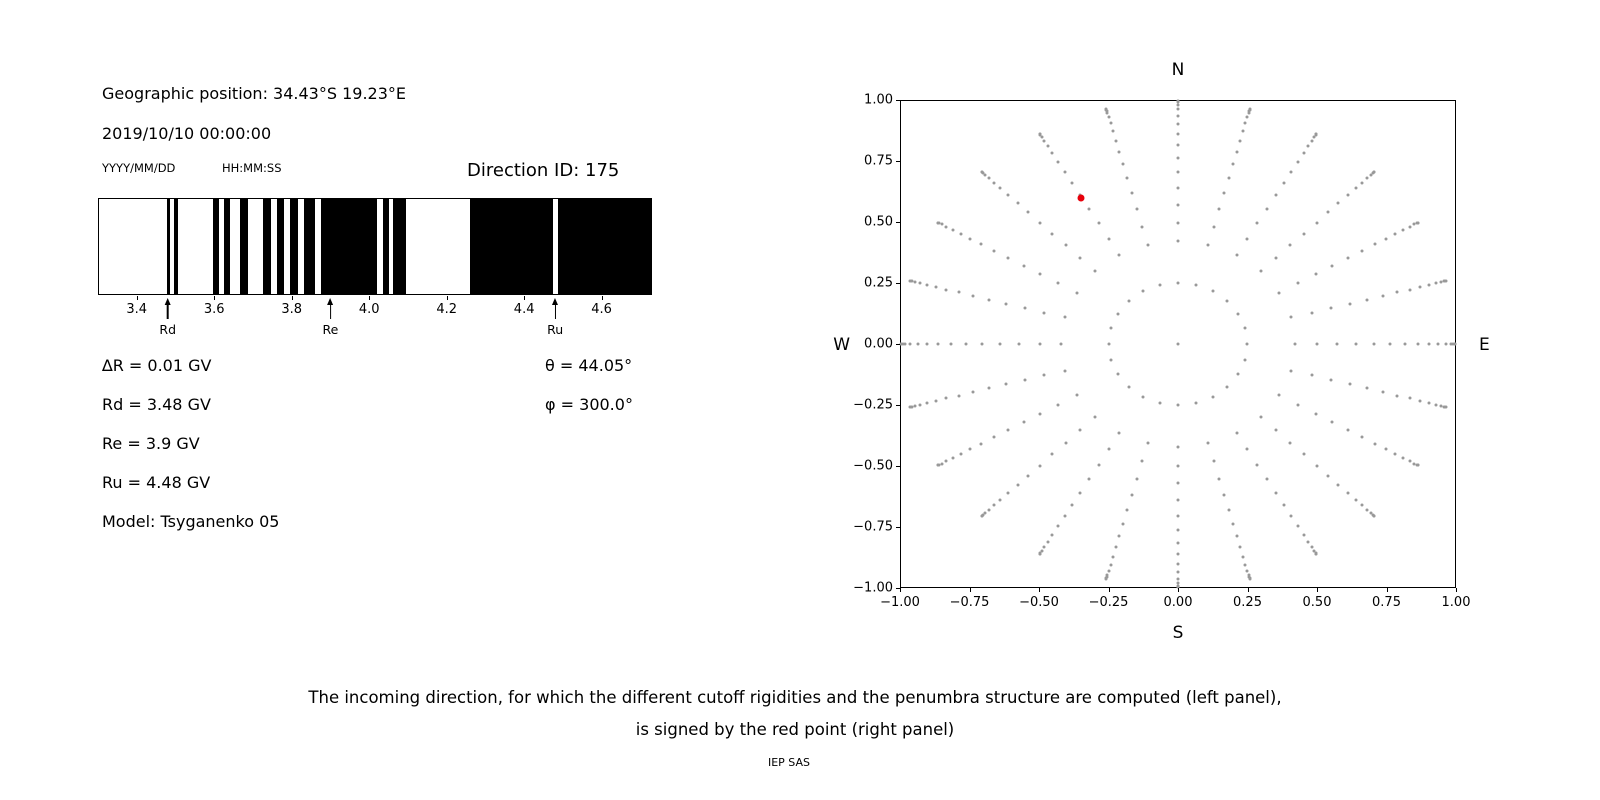 The image size is (1600, 800). What do you see at coordinates (1039, 602) in the screenshot?
I see `x-tick-label: −0.50` at bounding box center [1039, 602].